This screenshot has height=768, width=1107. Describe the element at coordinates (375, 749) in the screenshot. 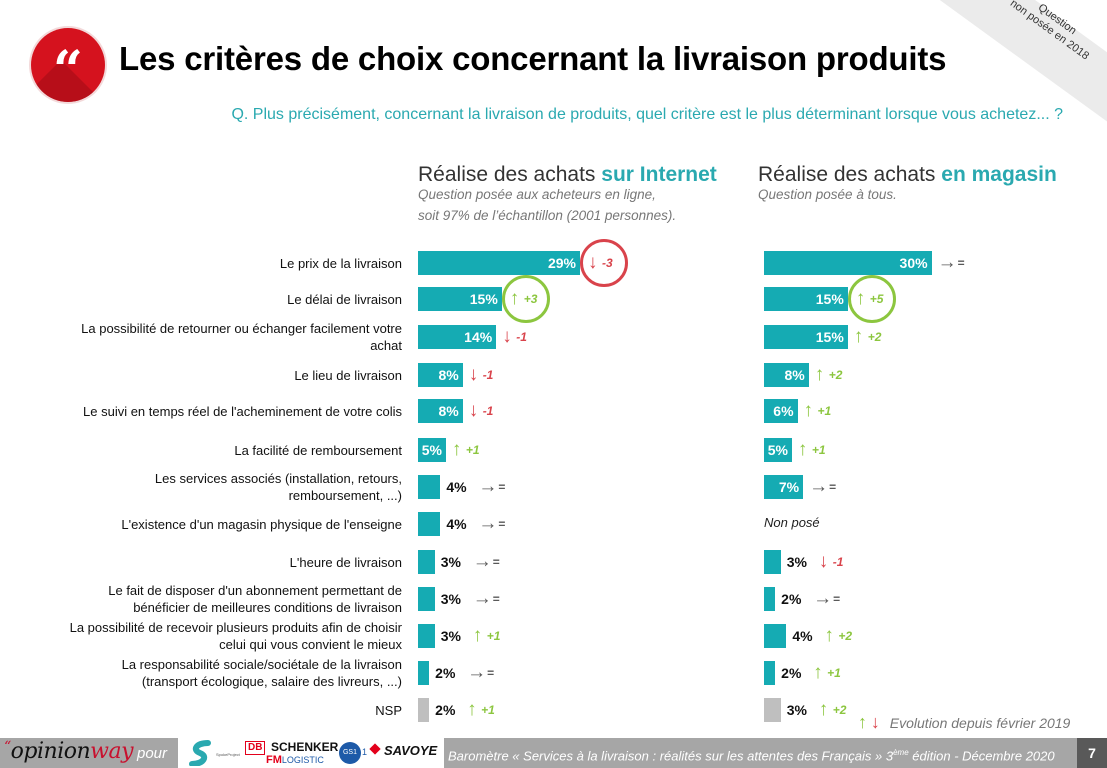

I see `savoye-diamond-icon` at that location.